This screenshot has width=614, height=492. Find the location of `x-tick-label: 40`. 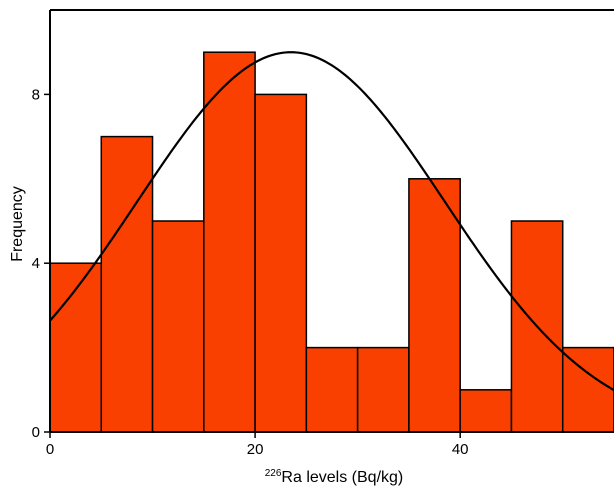

x-tick-label: 40 is located at coordinates (460, 449).